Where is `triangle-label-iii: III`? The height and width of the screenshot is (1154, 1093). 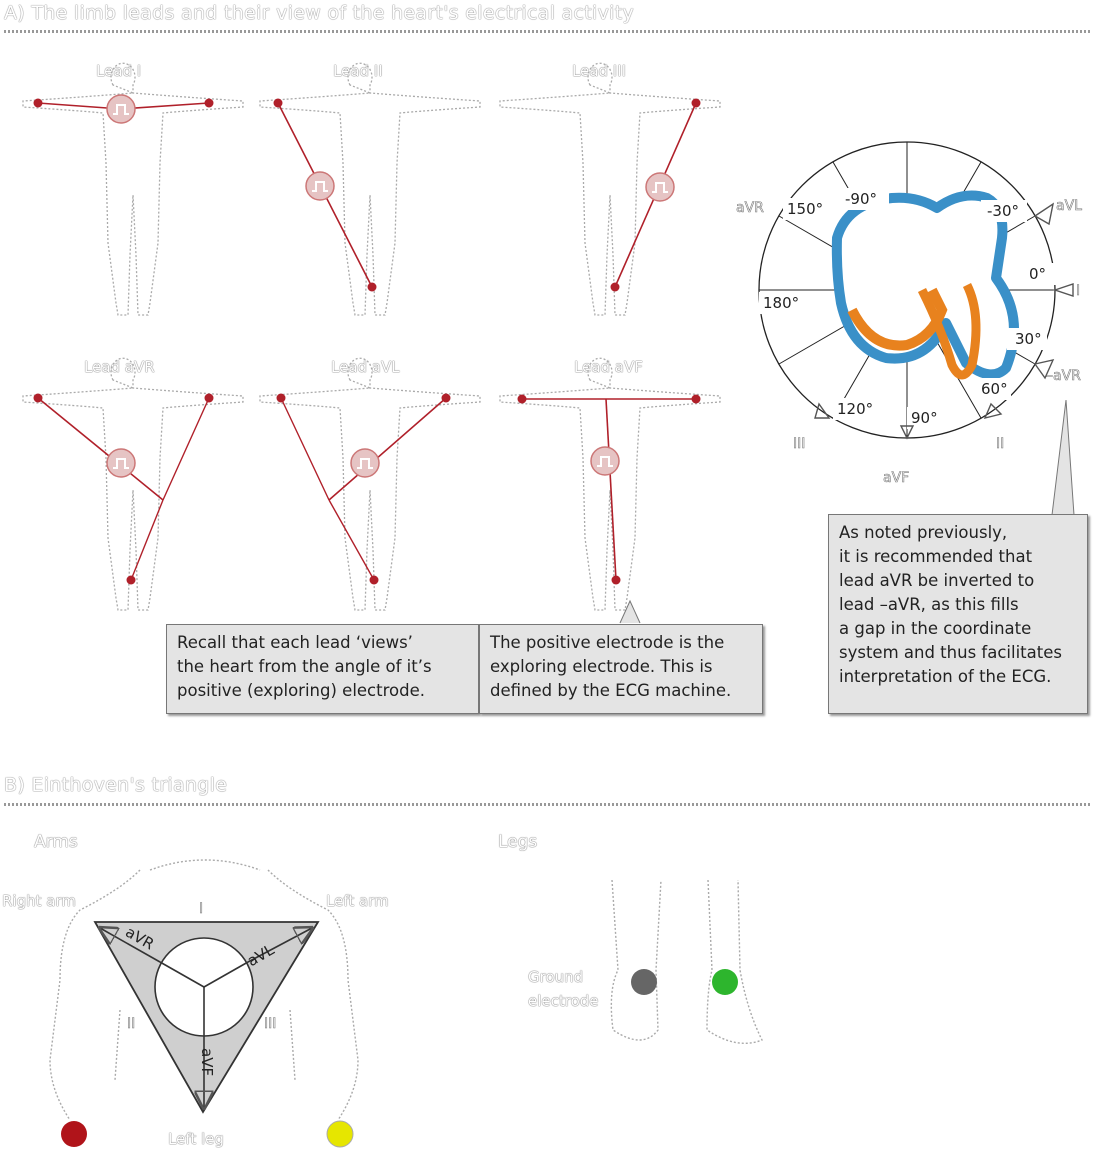 triangle-label-iii: III is located at coordinates (270, 1024).